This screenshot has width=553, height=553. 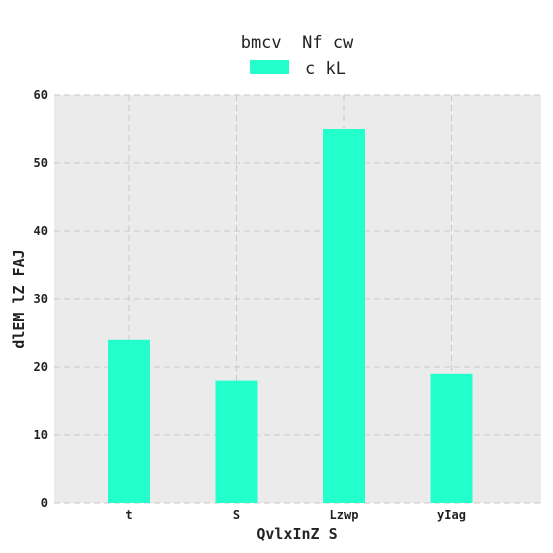 I want to click on x-tick-label: t, so click(x=128, y=515).